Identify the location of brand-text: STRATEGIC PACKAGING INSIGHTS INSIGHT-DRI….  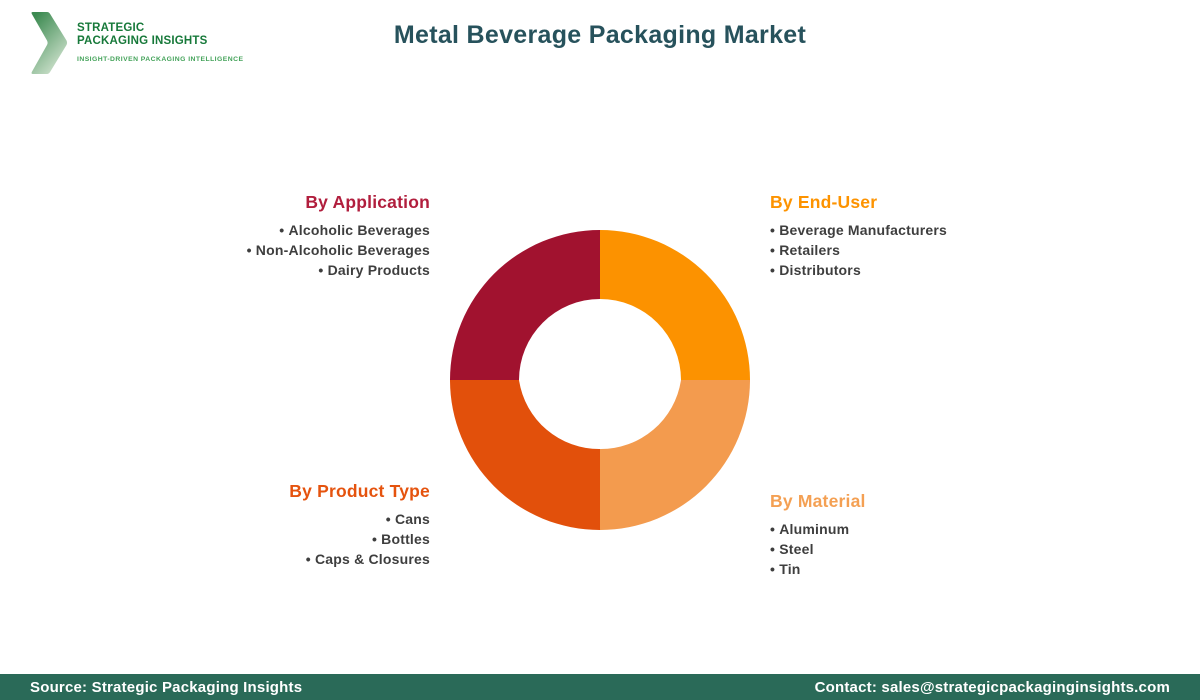
(160, 37).